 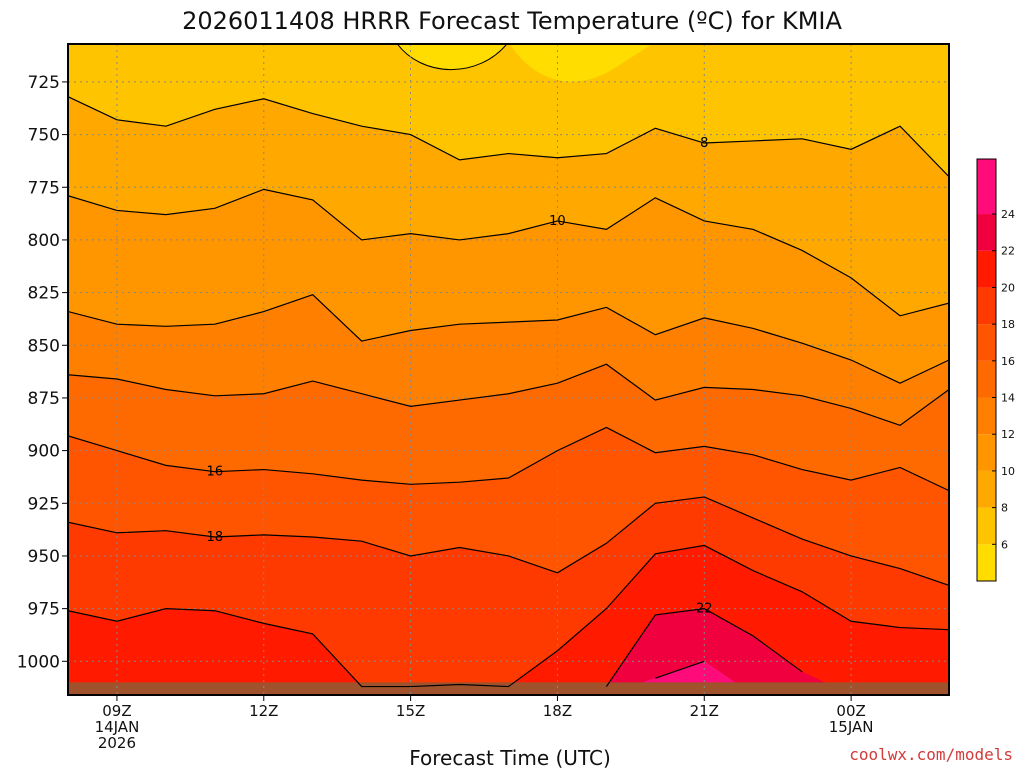 What do you see at coordinates (1008, 287) in the screenshot?
I see `colorbar-label: 20` at bounding box center [1008, 287].